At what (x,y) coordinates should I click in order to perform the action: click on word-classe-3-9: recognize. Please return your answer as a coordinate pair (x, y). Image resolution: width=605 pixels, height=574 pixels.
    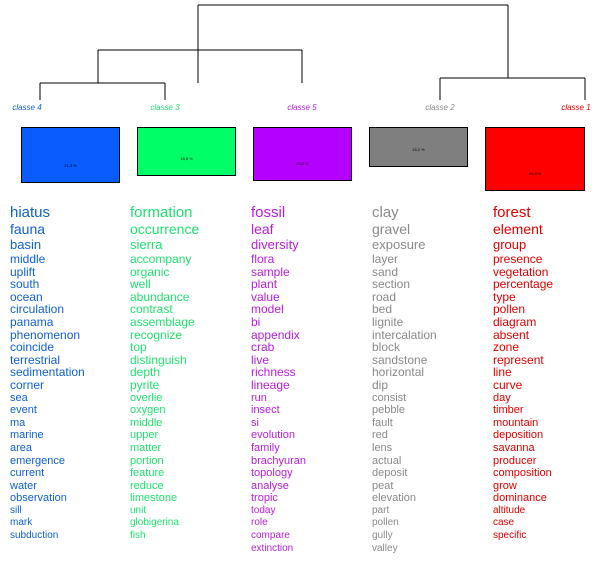
    Looking at the image, I should click on (156, 334).